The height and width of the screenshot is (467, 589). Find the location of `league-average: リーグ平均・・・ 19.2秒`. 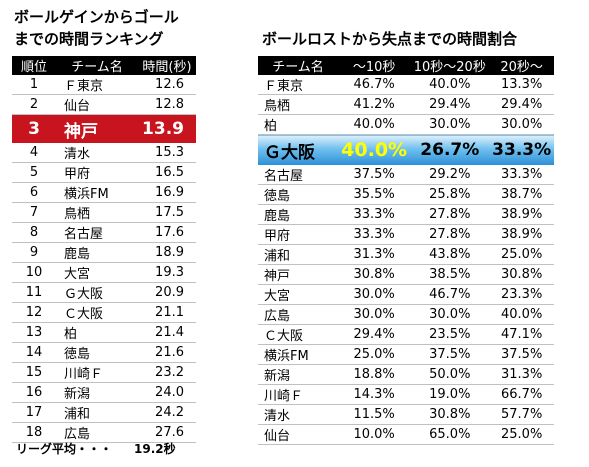

league-average: リーグ平均・・・ 19.2秒 is located at coordinates (96, 448).